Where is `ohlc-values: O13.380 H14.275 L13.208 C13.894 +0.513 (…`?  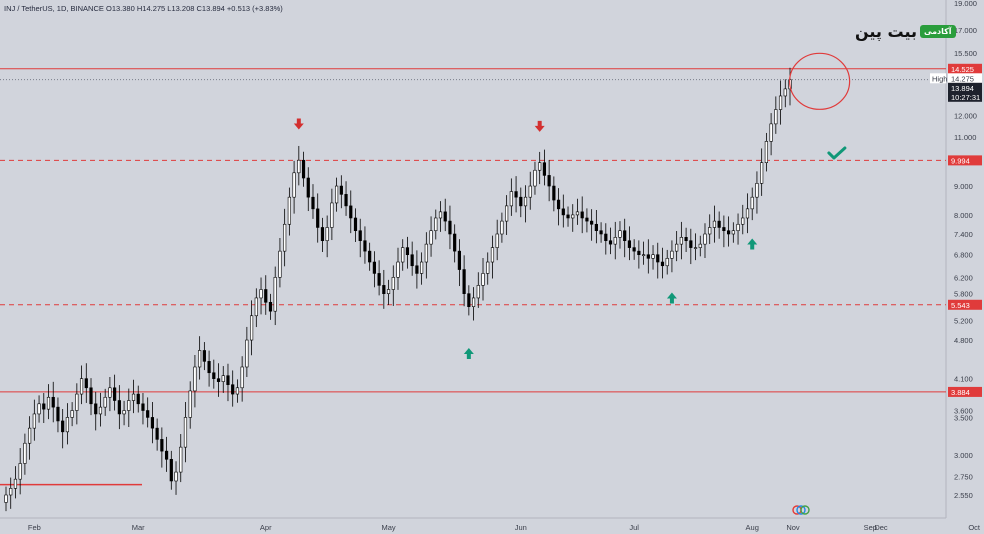 ohlc-values: O13.380 H14.275 L13.208 C13.894 +0.513 (… is located at coordinates (194, 8).